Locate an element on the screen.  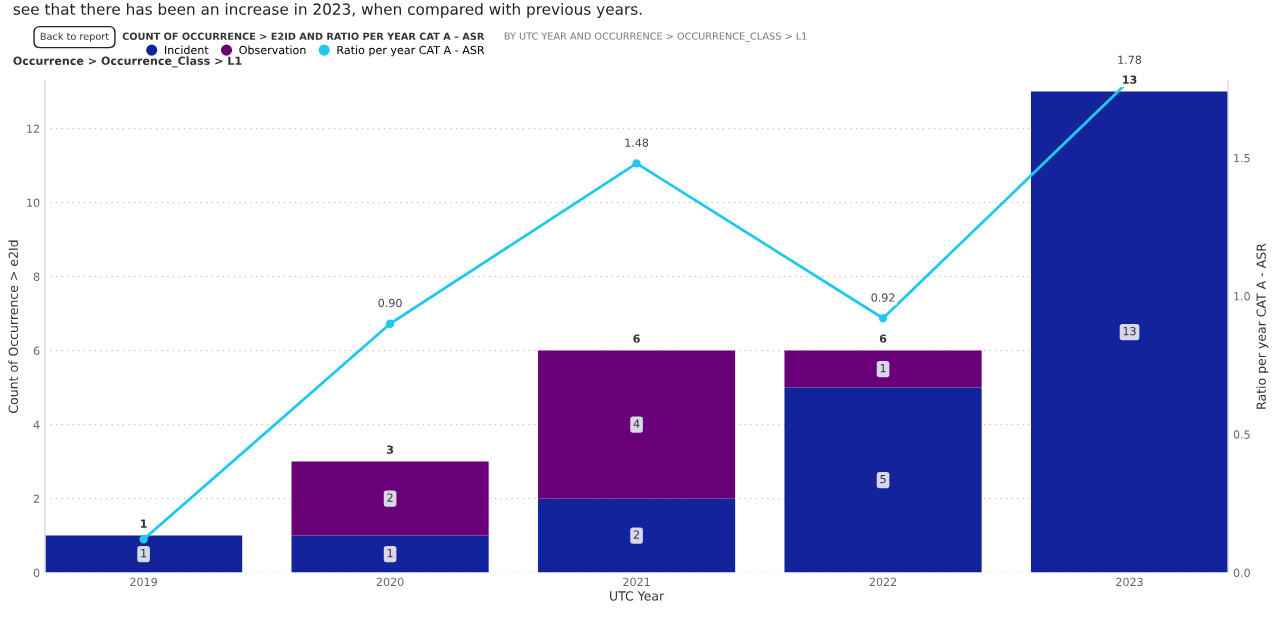
total-label: 13 is located at coordinates (1130, 79).